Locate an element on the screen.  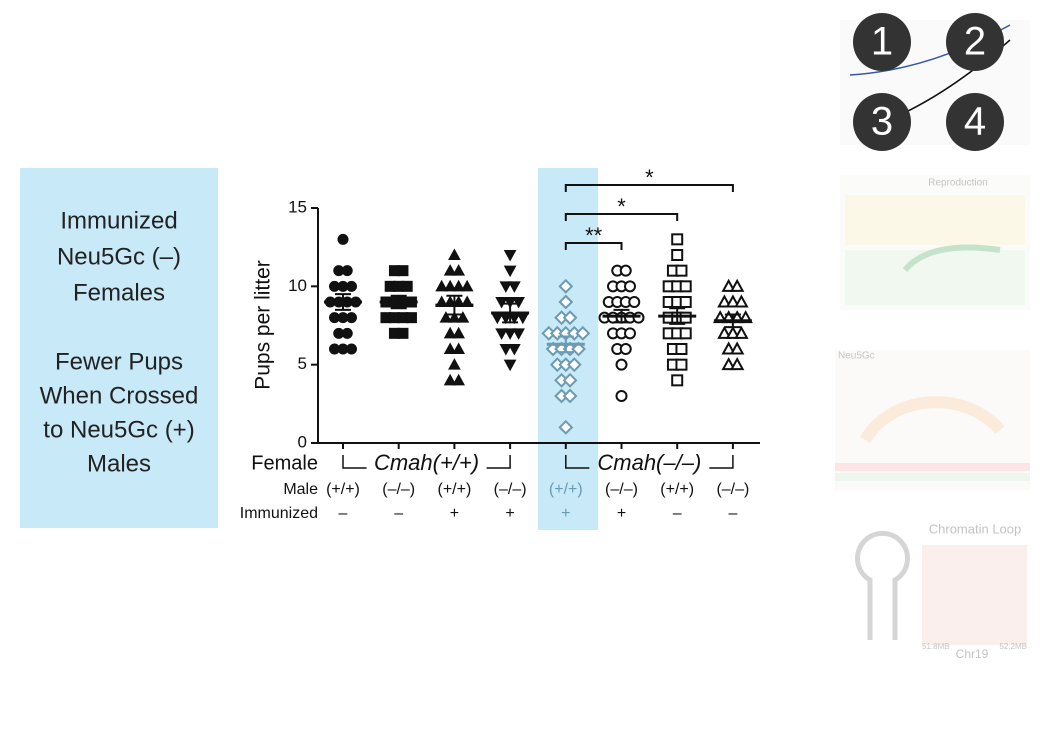
thumb-label: 52.2MB is located at coordinates (1013, 646).